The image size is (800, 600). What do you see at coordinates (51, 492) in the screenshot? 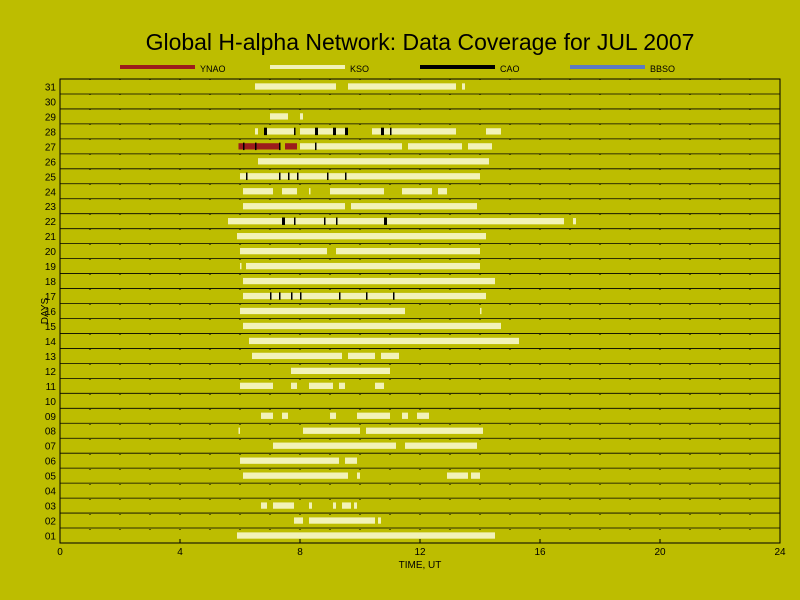
I see `y-tick-label: 04` at bounding box center [51, 492].